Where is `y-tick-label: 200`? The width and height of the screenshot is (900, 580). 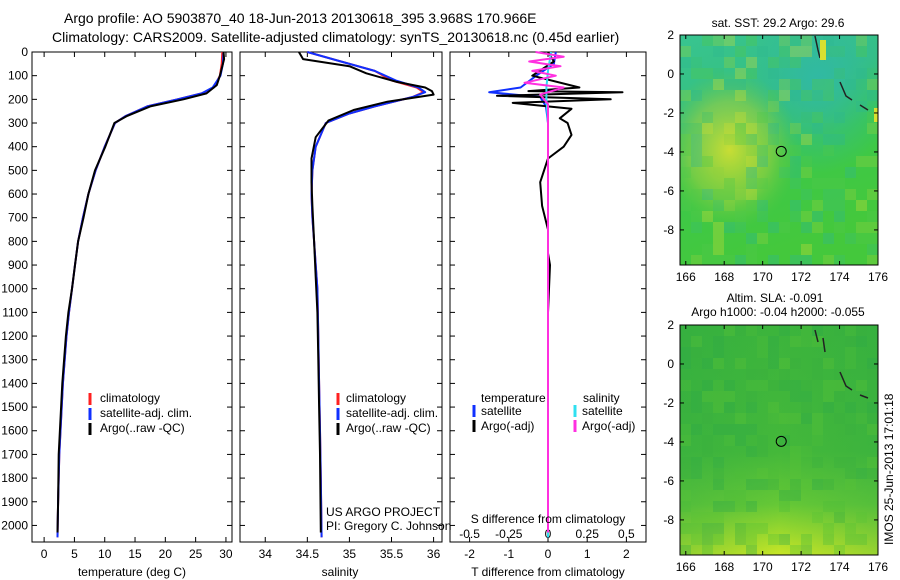 y-tick-label: 200 is located at coordinates (18, 99).